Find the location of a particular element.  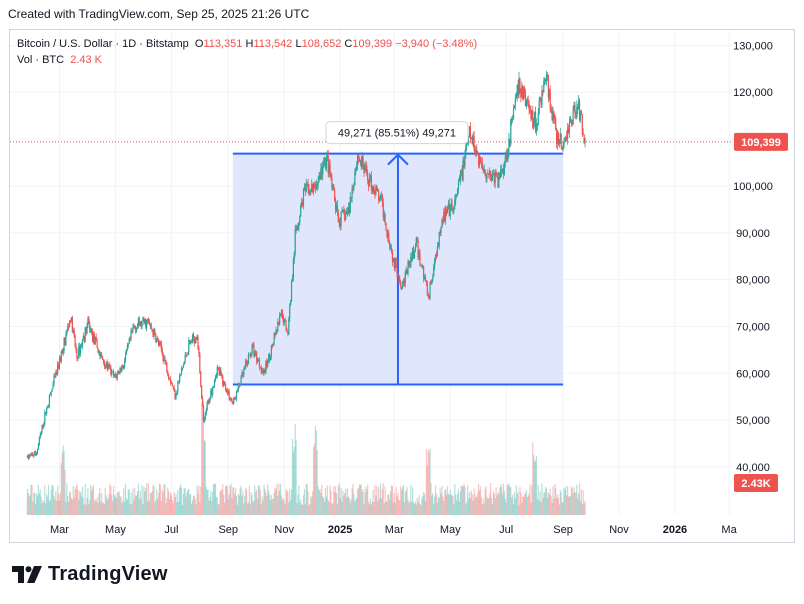

volume-label: Vol · BTC is located at coordinates (41, 60).